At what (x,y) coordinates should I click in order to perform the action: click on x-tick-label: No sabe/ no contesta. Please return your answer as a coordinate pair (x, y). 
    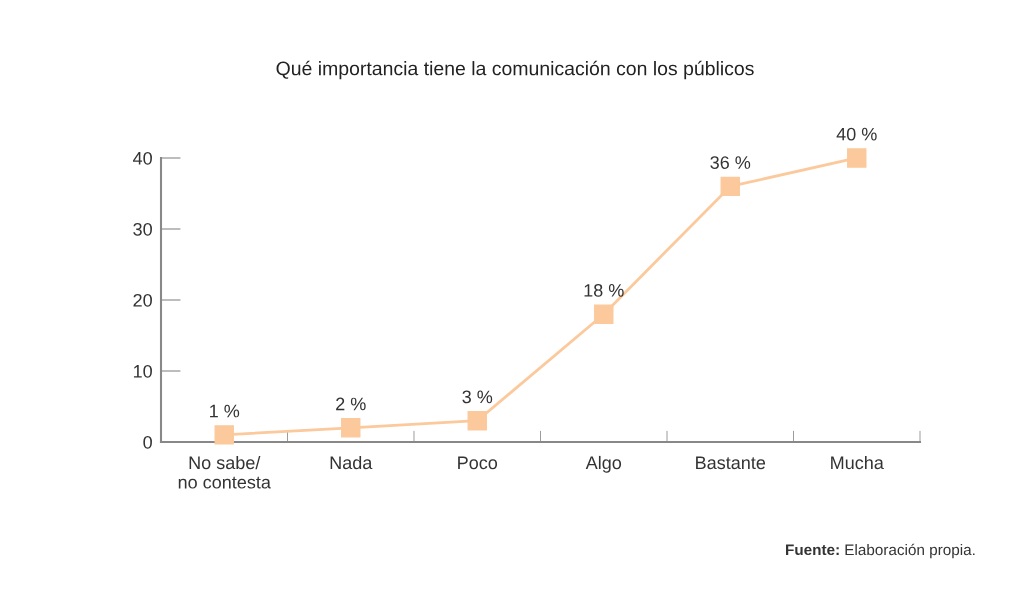
    Looking at the image, I should click on (224, 472).